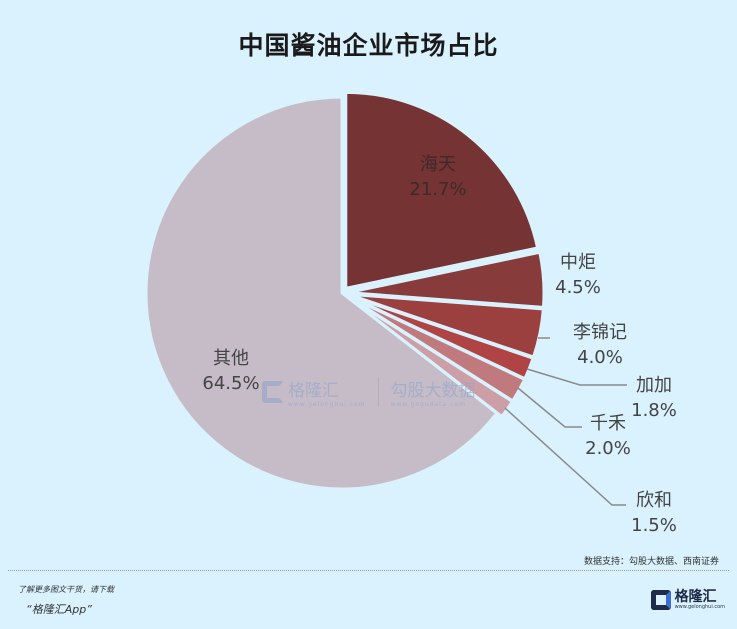 This screenshot has height=629, width=737. I want to click on label-qianhe: 千禾 2.0%, so click(608, 436).